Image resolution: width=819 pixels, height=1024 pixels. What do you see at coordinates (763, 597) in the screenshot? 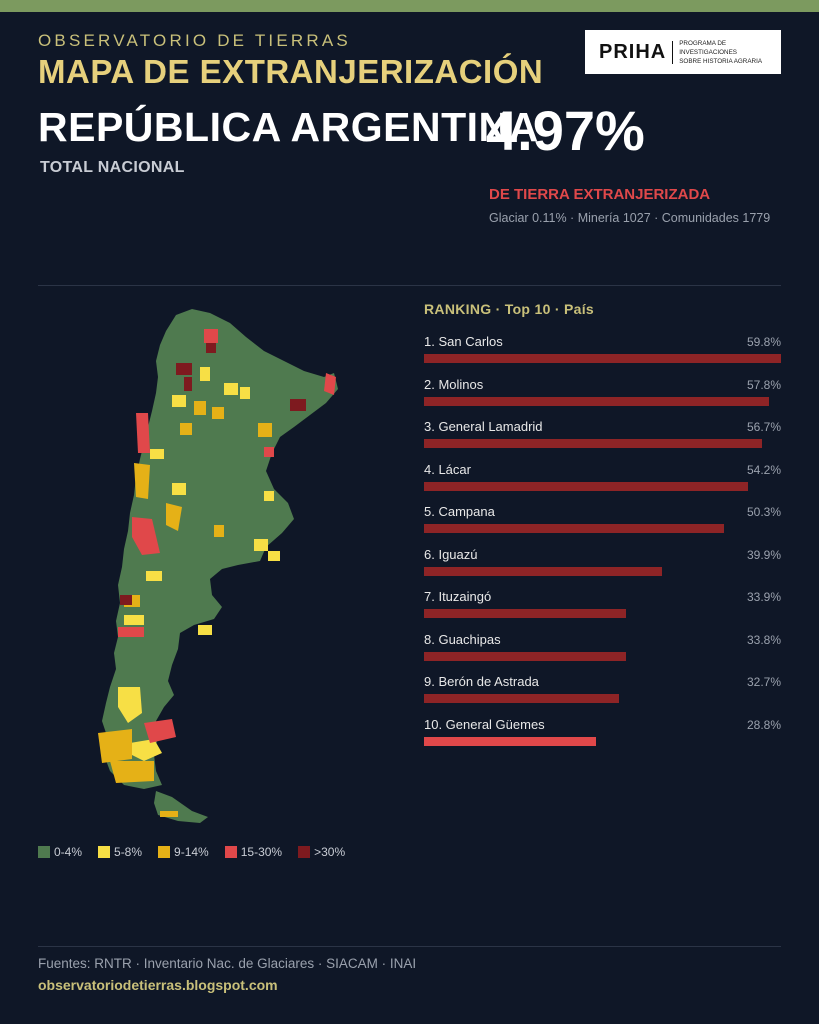
I see `ranking-value-label: 33.9%` at bounding box center [763, 597].